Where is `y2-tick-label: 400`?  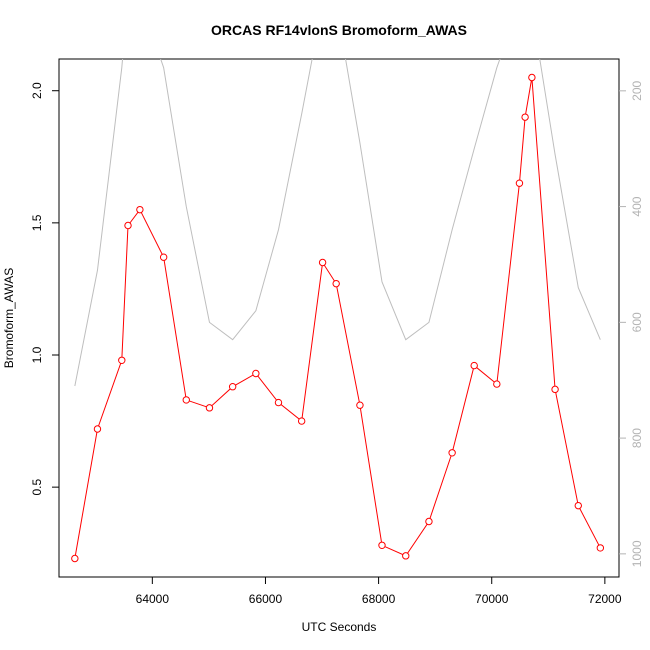
y2-tick-label: 400 is located at coordinates (637, 206).